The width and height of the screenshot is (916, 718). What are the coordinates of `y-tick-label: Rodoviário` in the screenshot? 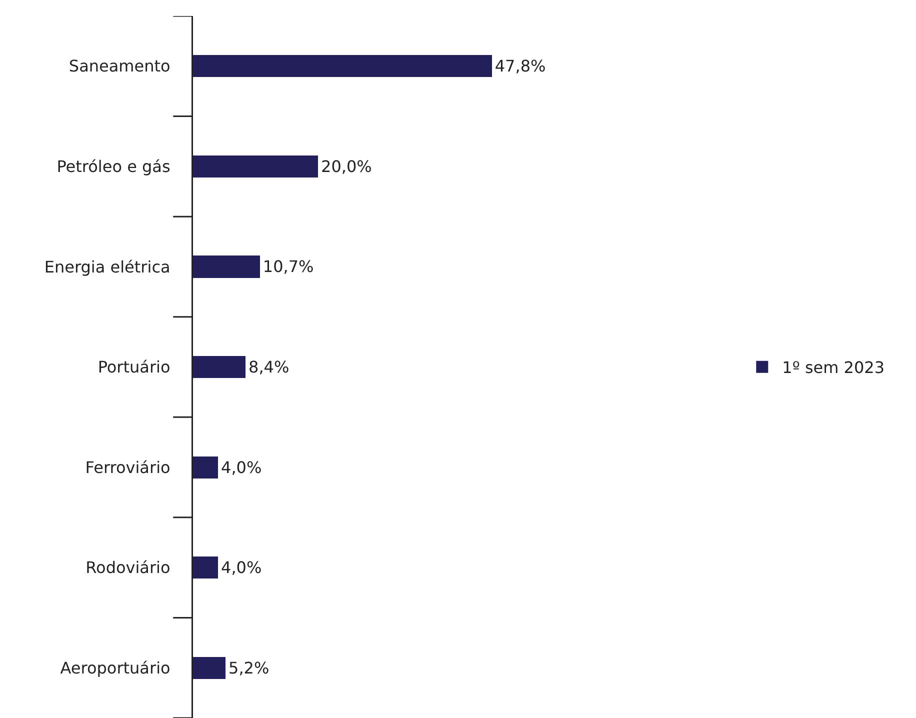 It's located at (128, 568).